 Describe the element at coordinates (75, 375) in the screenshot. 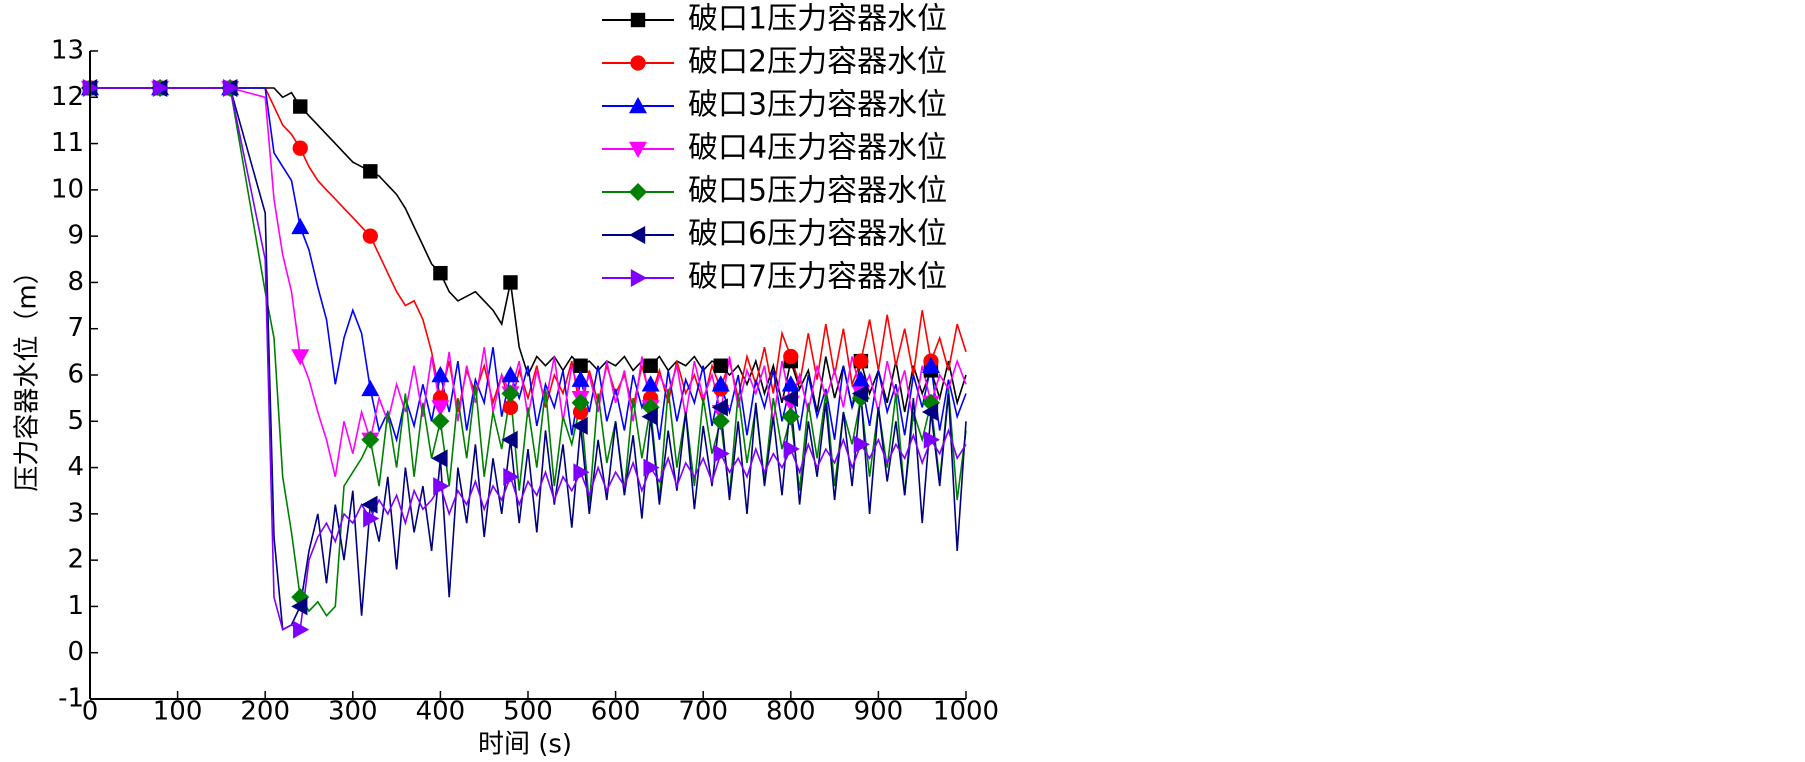

I see `y-tick-label: 6` at that location.